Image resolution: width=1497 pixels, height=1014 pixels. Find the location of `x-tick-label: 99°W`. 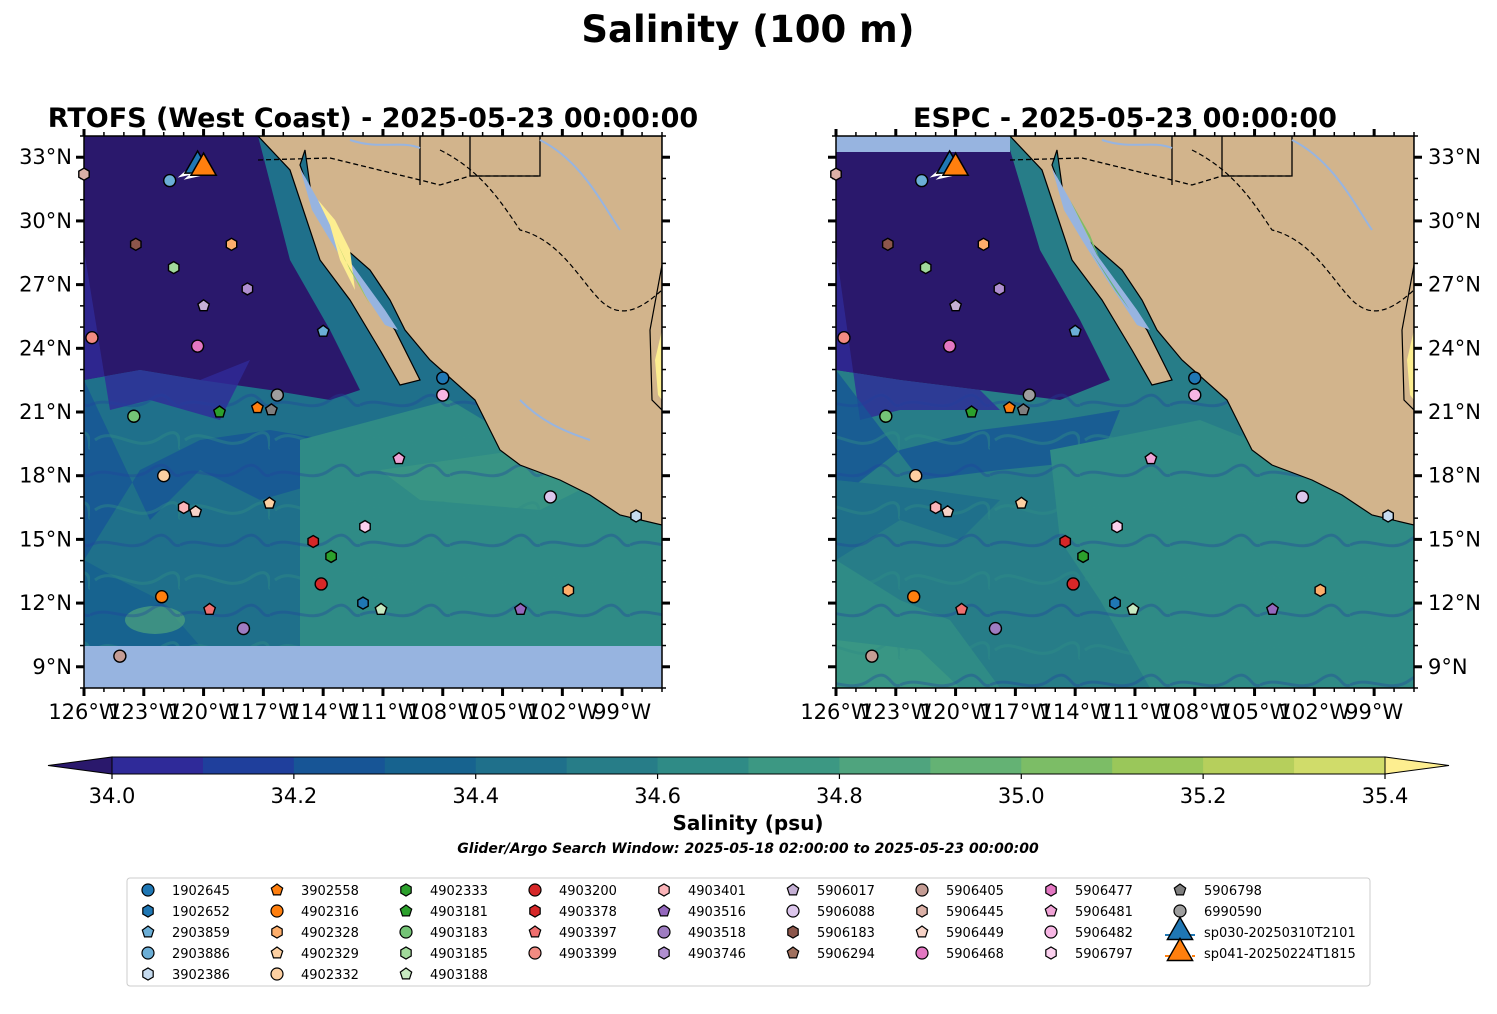

x-tick-label: 99°W is located at coordinates (622, 712).